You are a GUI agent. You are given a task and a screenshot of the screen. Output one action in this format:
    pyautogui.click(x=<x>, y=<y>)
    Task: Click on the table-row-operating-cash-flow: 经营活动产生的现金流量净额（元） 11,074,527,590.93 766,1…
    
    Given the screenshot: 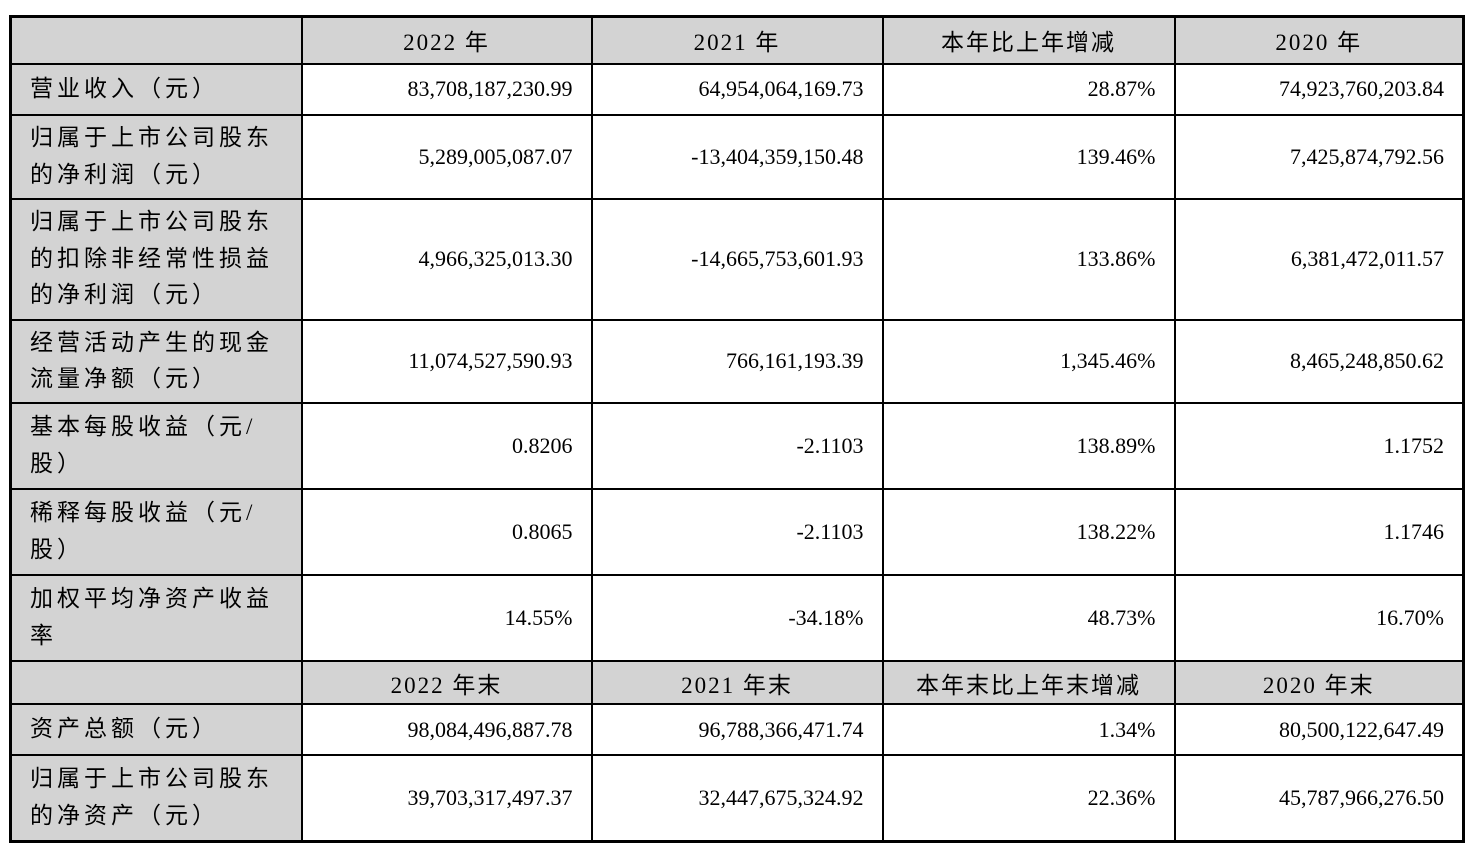 What is the action you would take?
    pyautogui.click(x=737, y=361)
    